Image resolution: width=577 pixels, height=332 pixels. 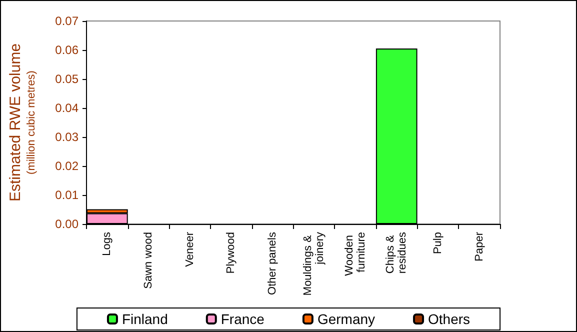 I want to click on x-tick-label: Wooden furniture, so click(x=355, y=254).